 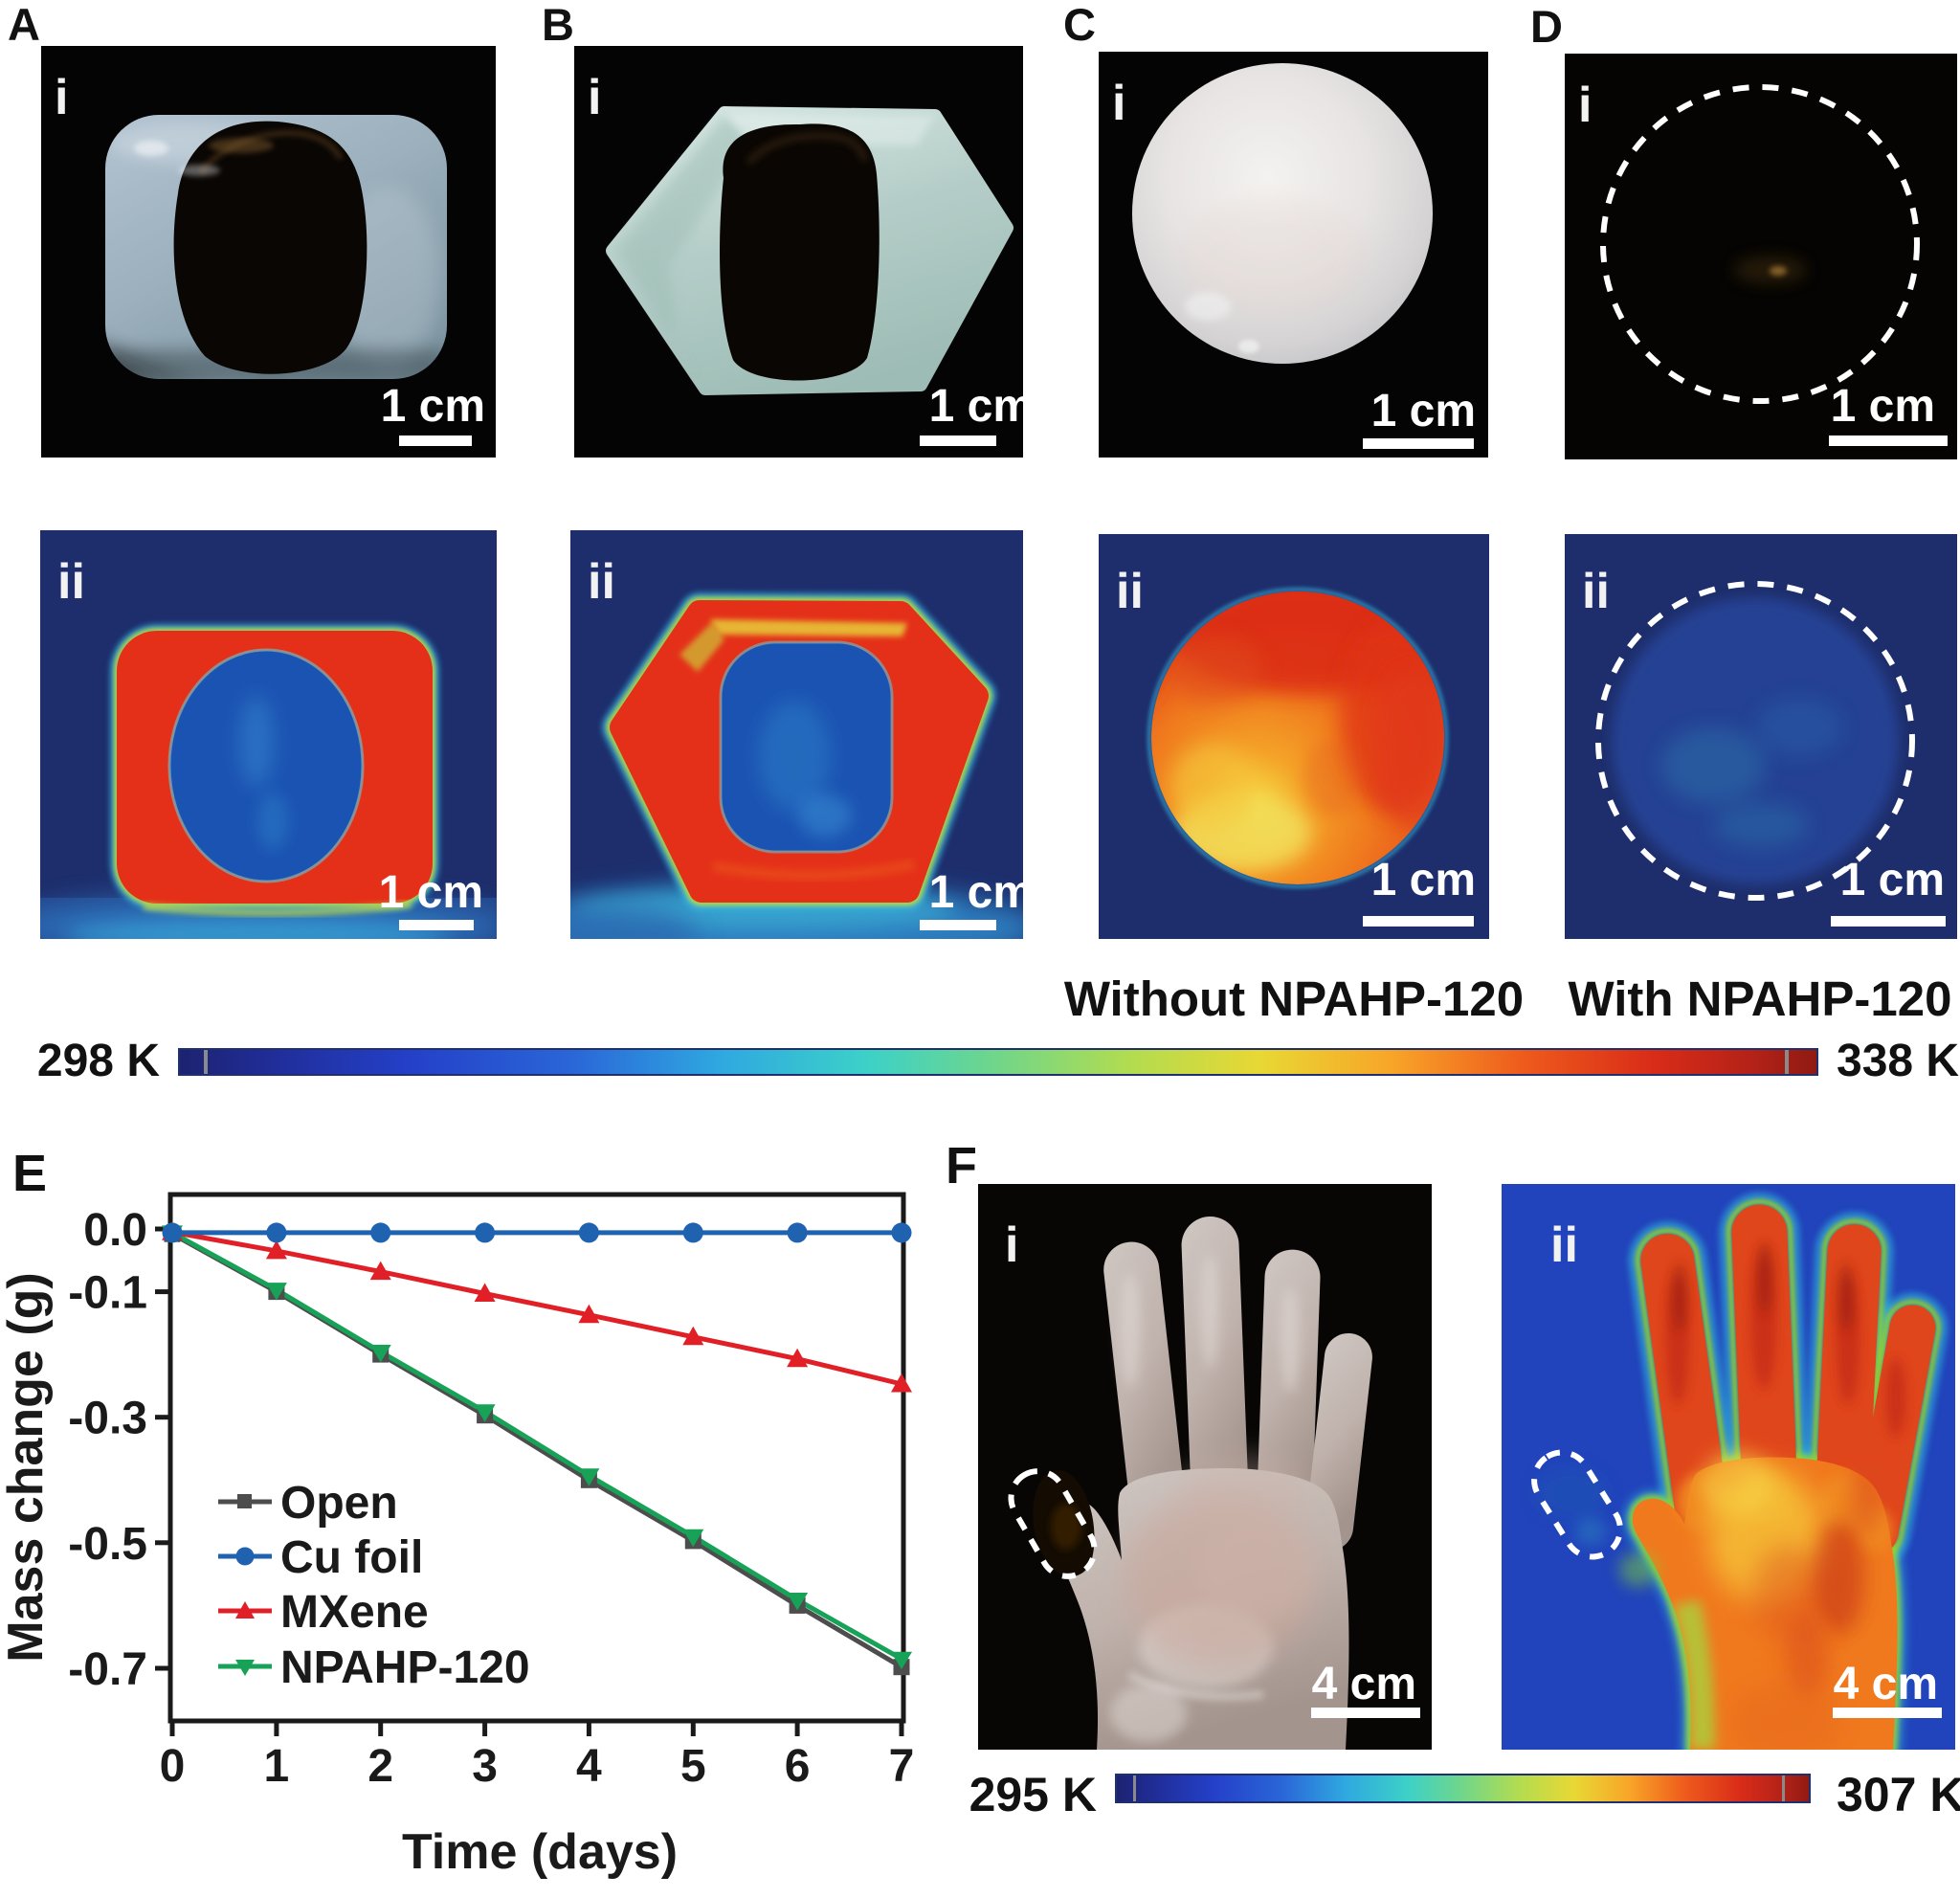 What do you see at coordinates (693, 1766) in the screenshot?
I see `svg-text: 5` at bounding box center [693, 1766].